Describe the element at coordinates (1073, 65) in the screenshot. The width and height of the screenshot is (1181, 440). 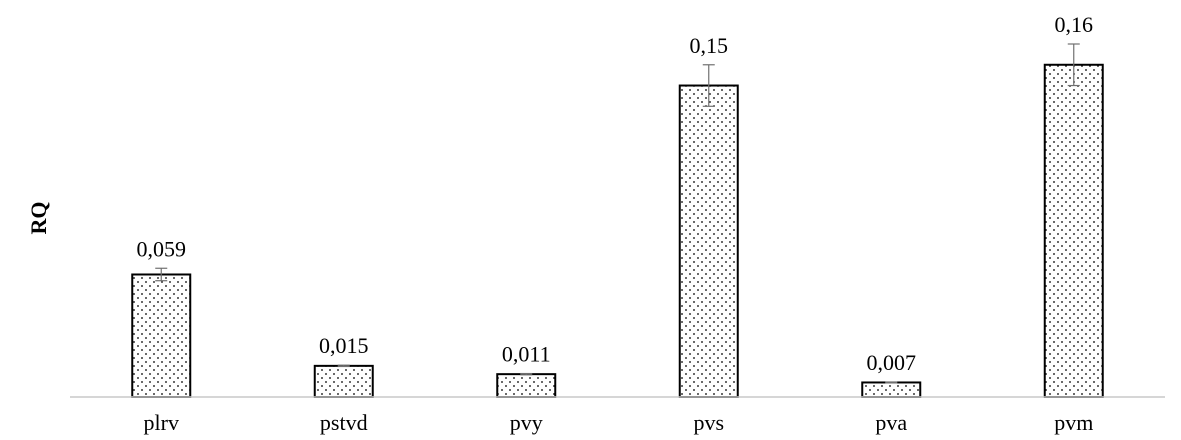
I see `error-bar-pvm` at that location.